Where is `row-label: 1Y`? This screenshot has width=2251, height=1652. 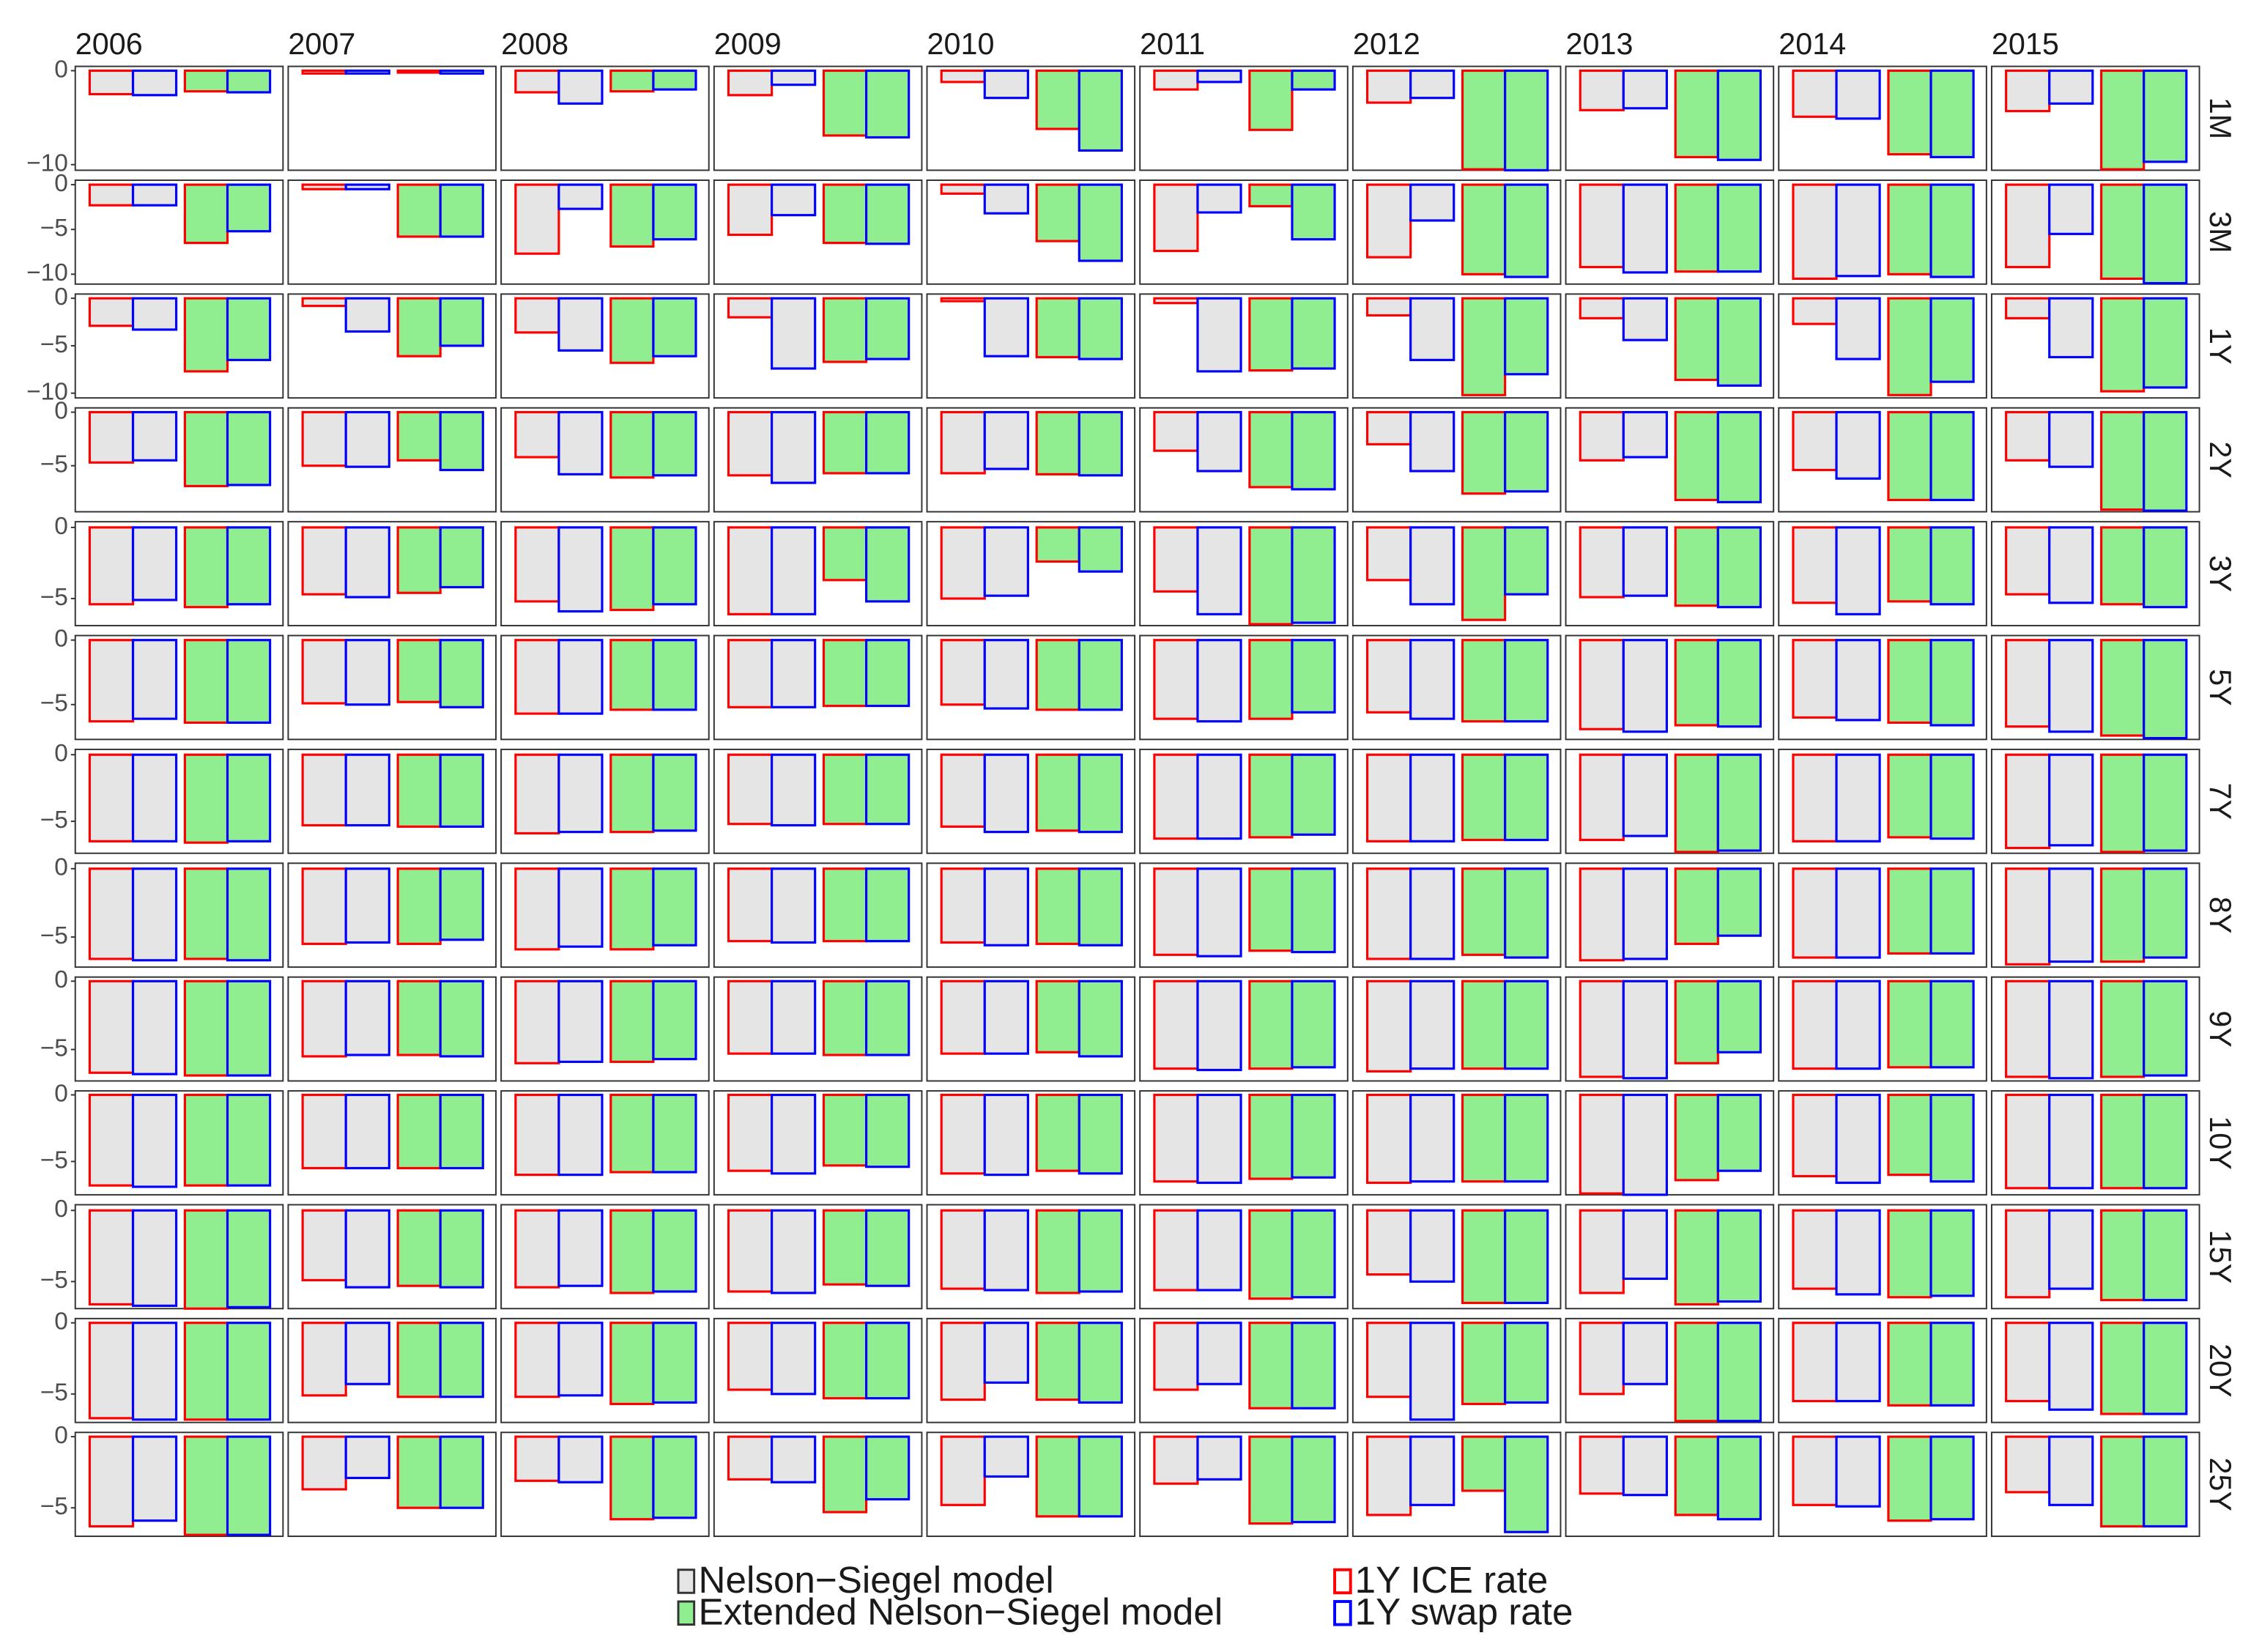 row-label: 1Y is located at coordinates (2220, 346).